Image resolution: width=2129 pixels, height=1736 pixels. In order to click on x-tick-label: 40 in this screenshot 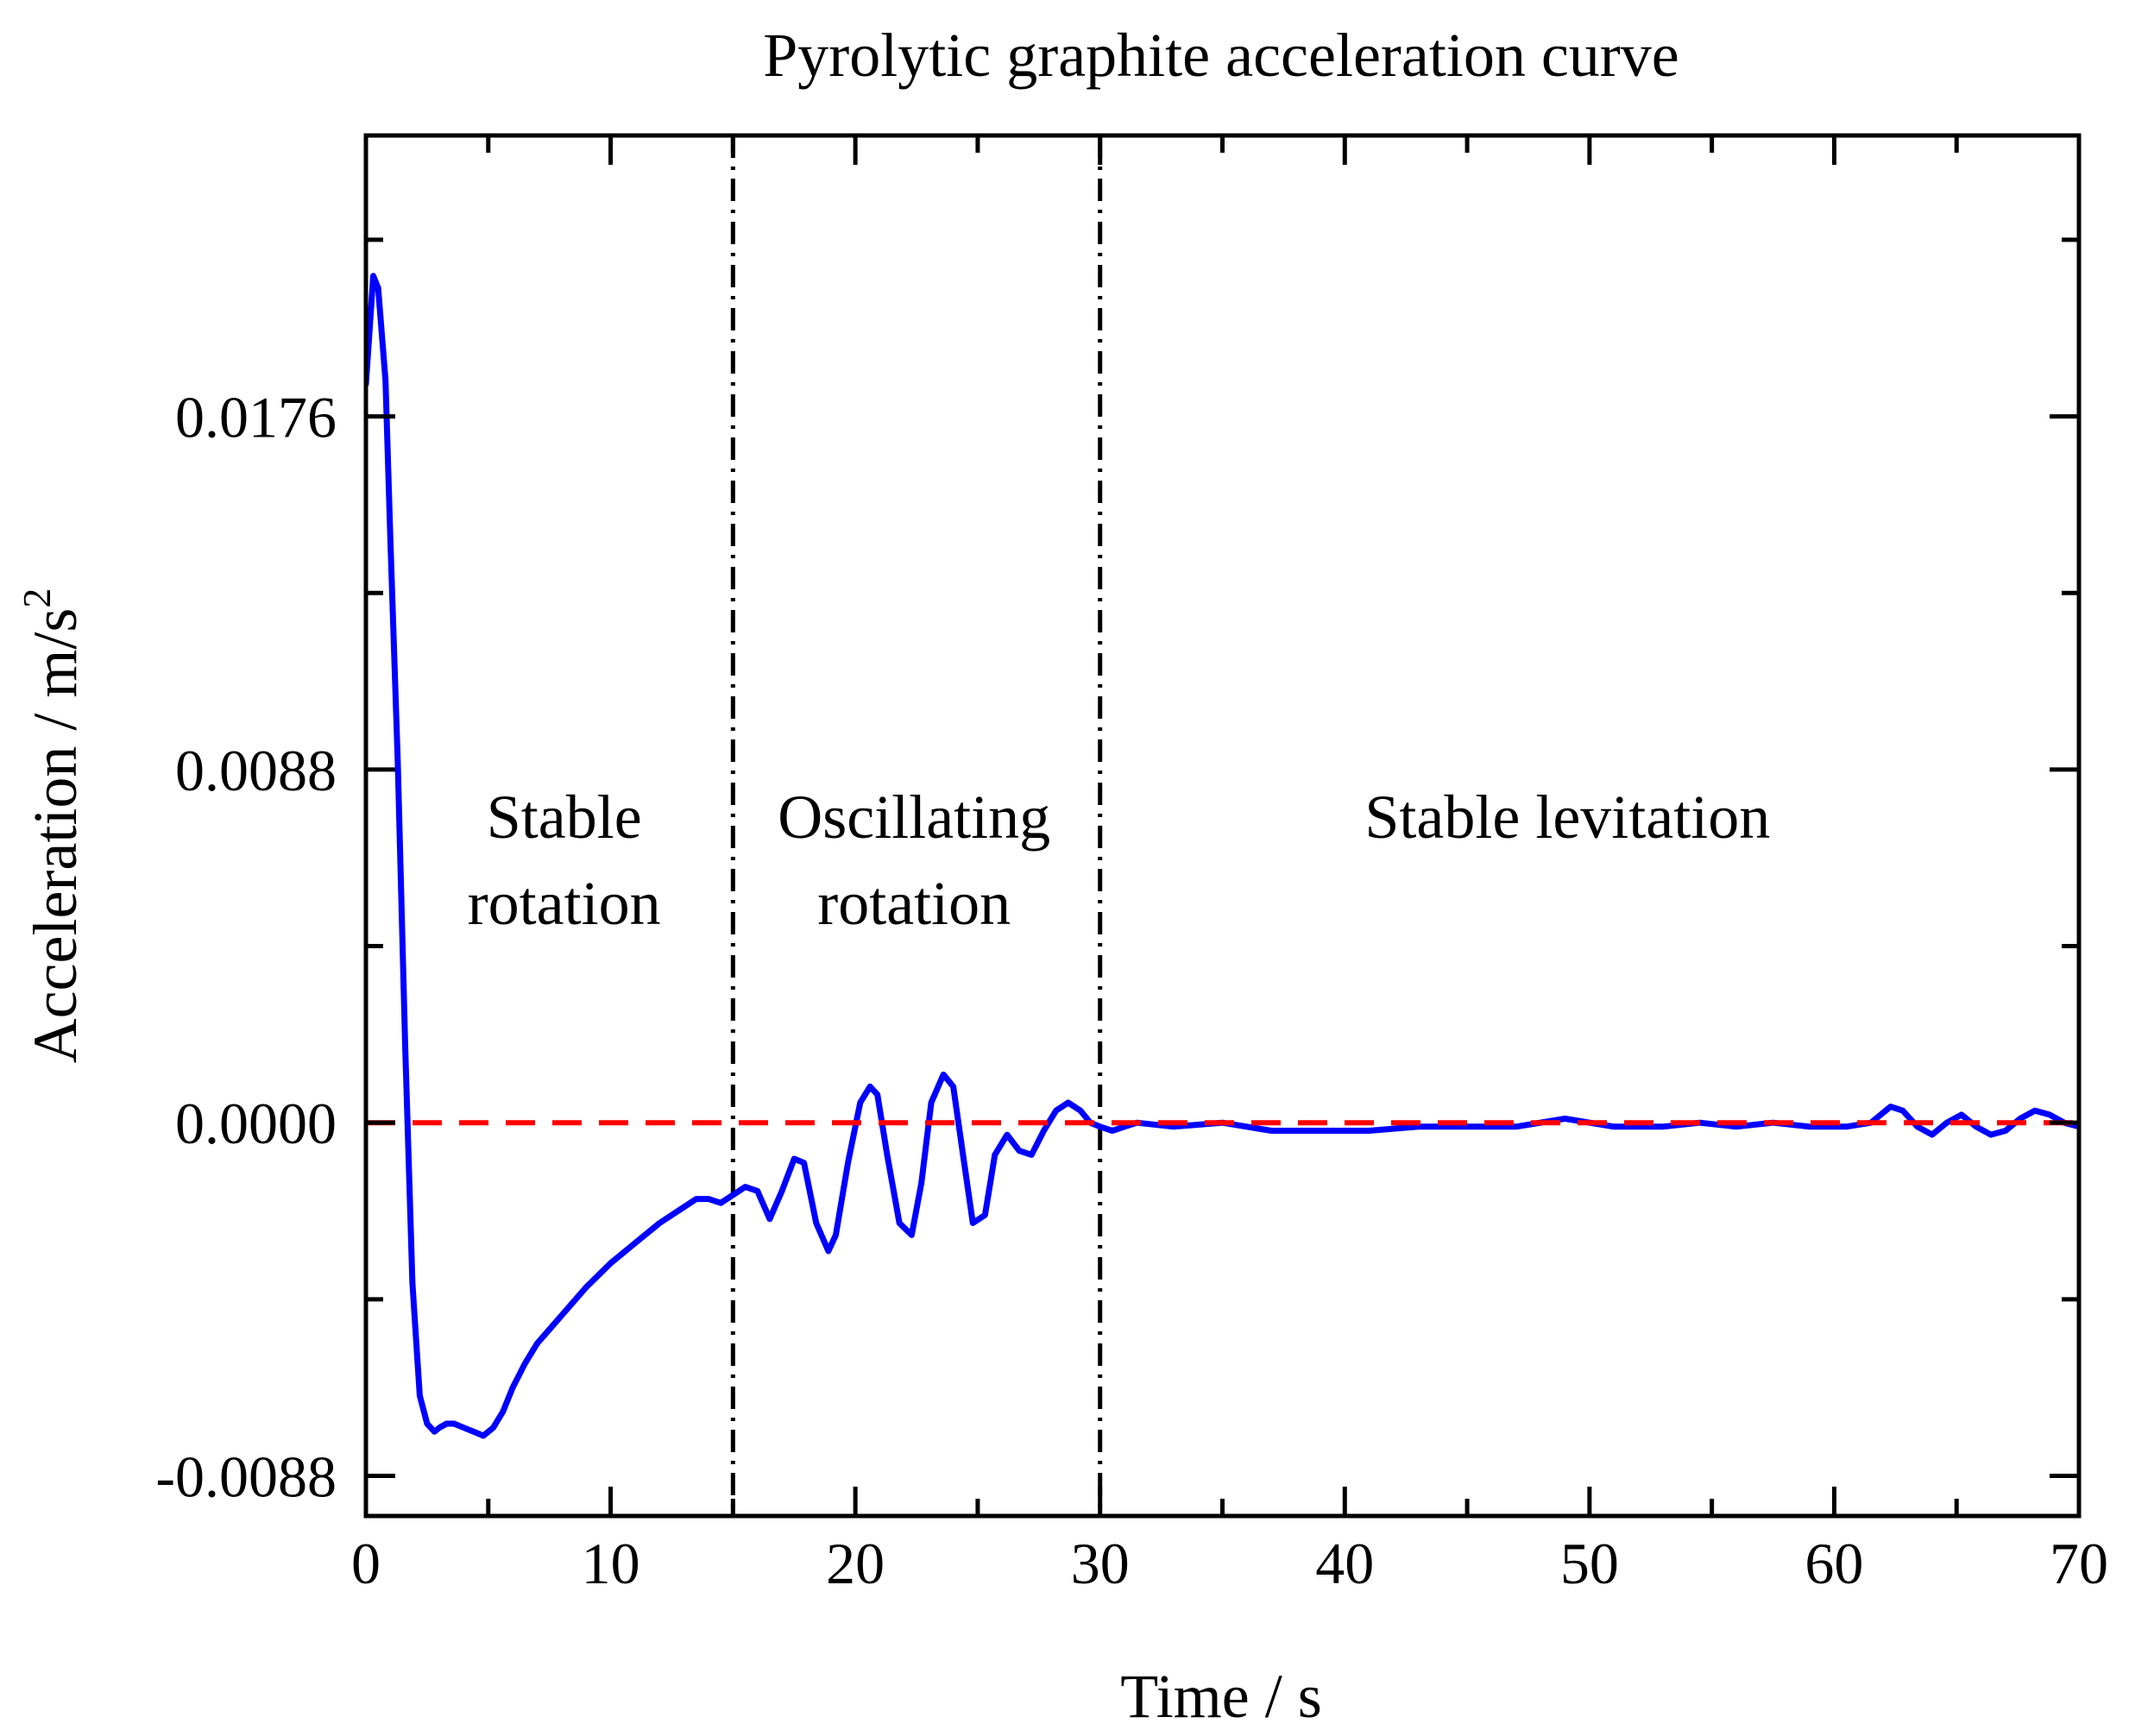, I will do `click(1344, 1563)`.